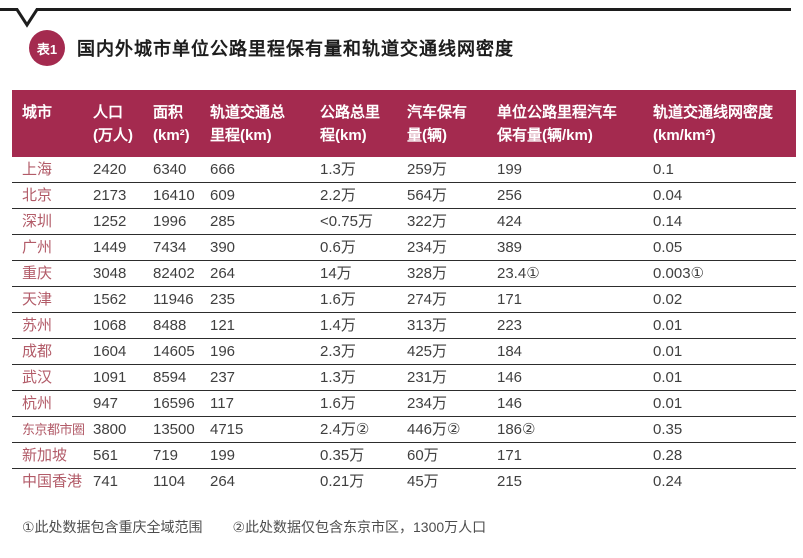 The height and width of the screenshot is (558, 803). What do you see at coordinates (724, 123) in the screenshot?
I see `column-header-rail-network-density: 轨道交通线网密度 (km/km²)` at bounding box center [724, 123].